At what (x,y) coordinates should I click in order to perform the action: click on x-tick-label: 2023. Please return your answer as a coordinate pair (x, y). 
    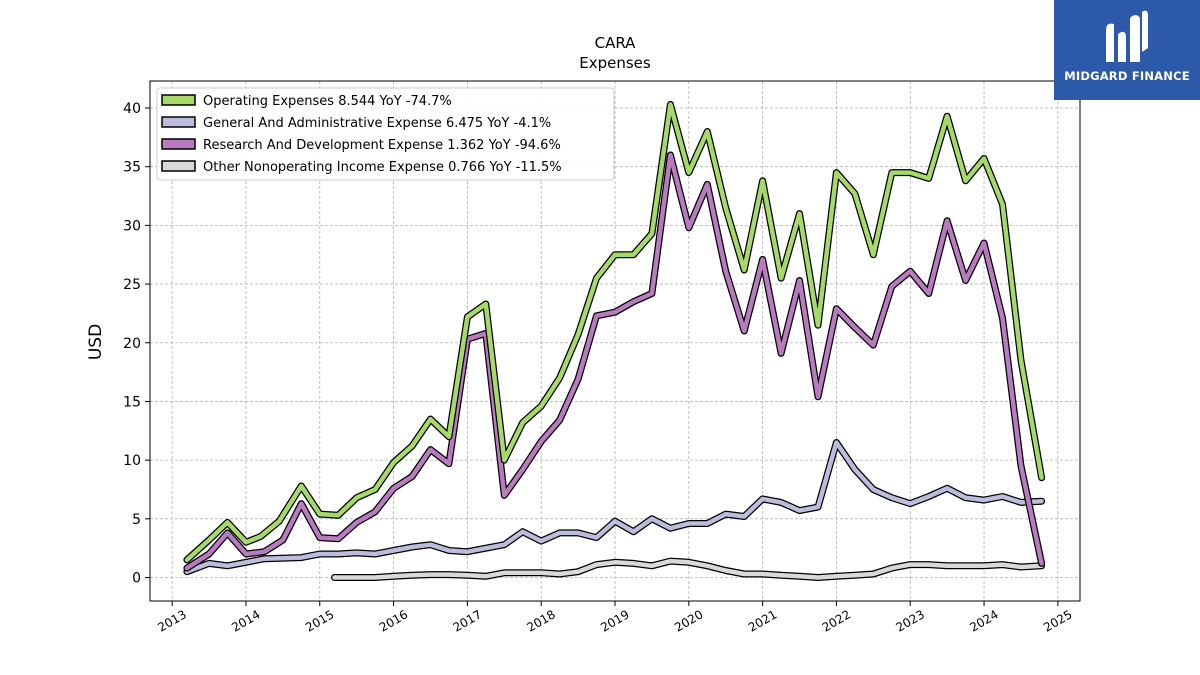
    Looking at the image, I should click on (910, 620).